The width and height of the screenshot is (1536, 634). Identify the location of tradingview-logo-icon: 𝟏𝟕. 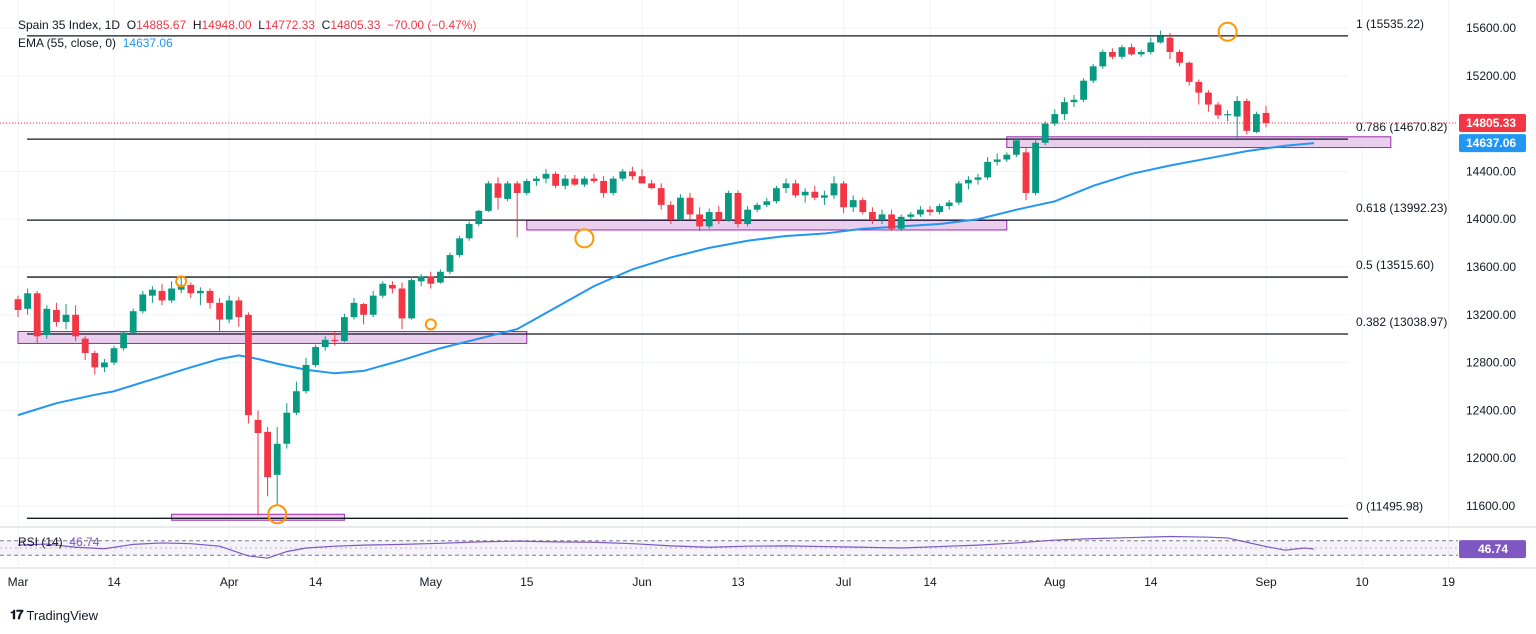
(17, 614).